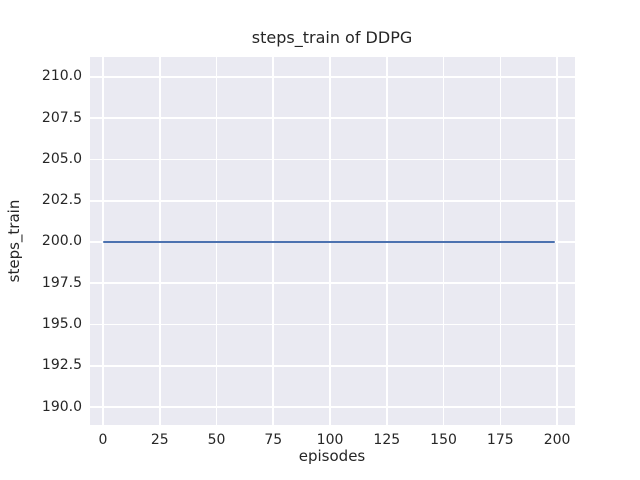  I want to click on x-tick-label: 125, so click(387, 440).